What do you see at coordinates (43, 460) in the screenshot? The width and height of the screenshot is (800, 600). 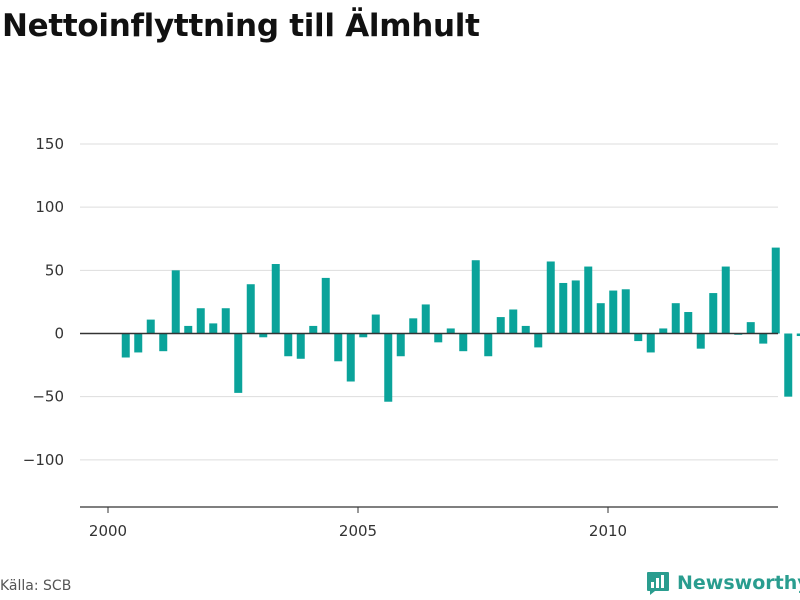 I see `y-tick-label: −100` at bounding box center [43, 460].